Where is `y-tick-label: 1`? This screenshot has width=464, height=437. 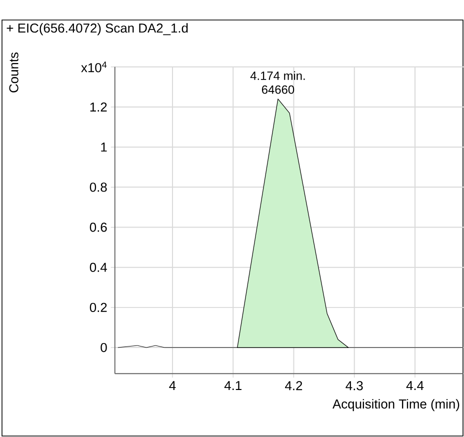 y-tick-label: 1 is located at coordinates (104, 147).